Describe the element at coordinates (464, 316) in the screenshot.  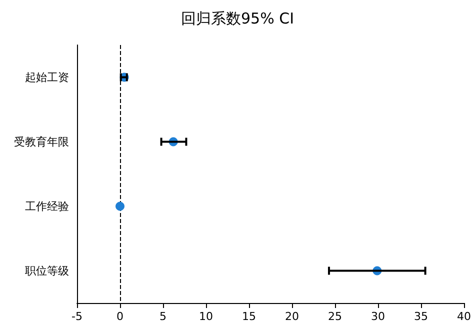
I see `x-tick-label: 40` at that location.